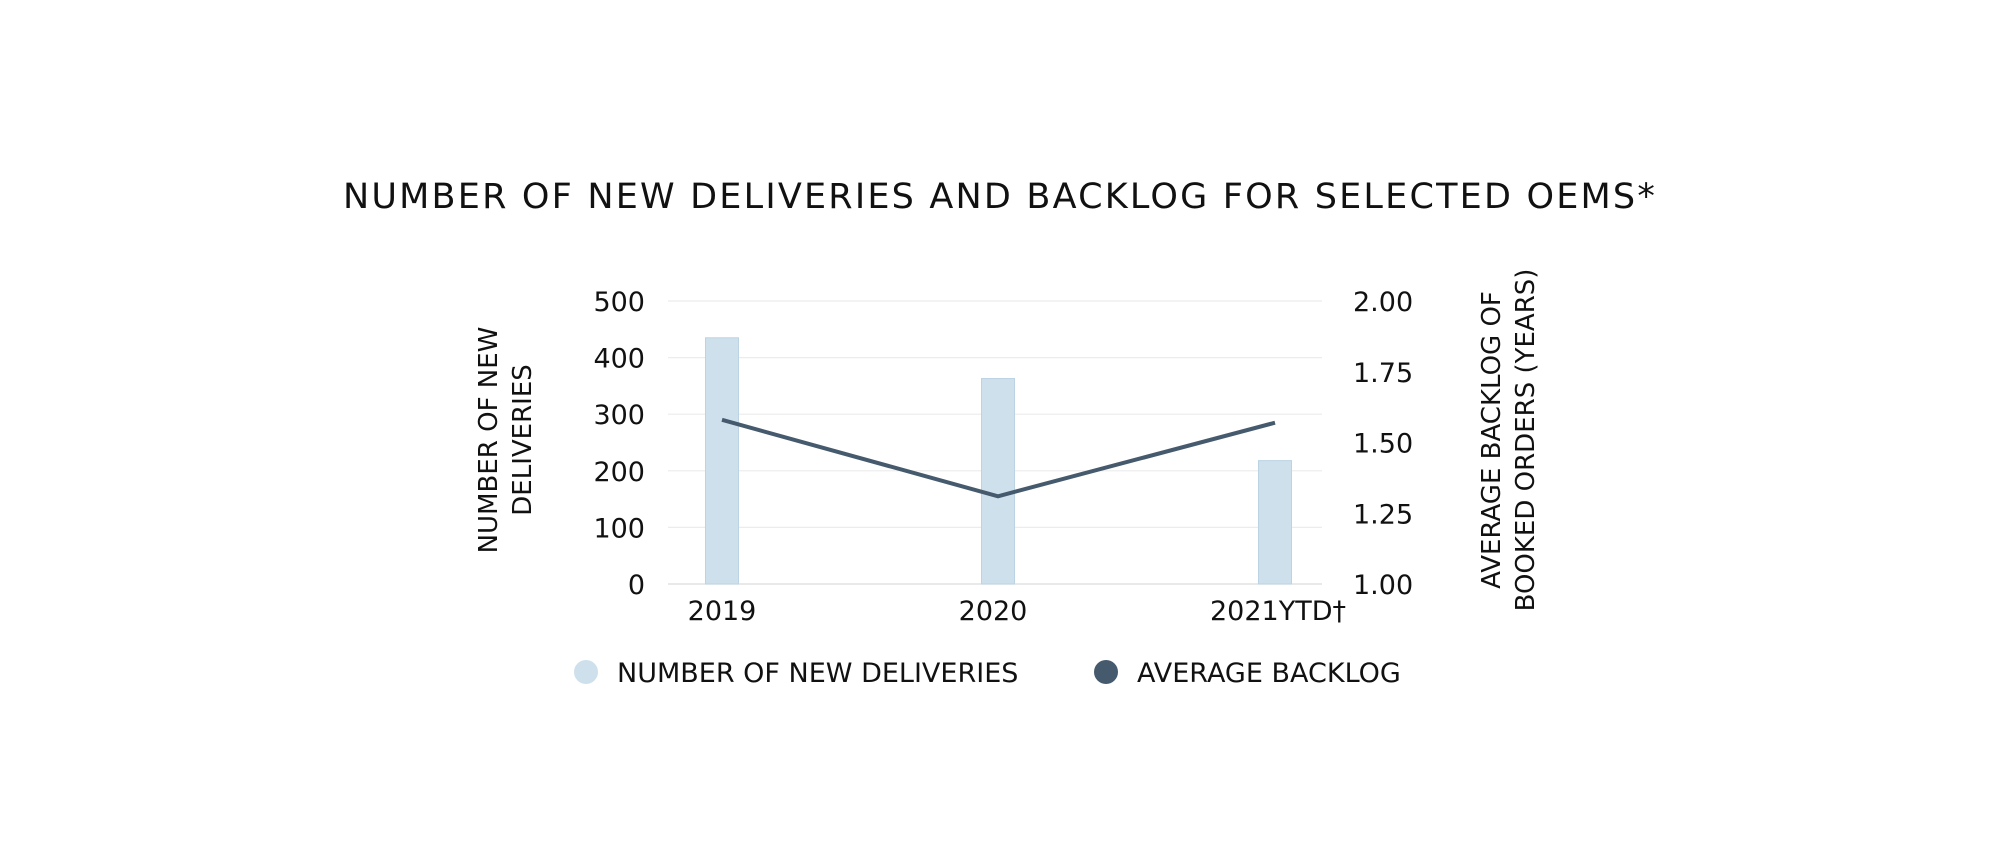  What do you see at coordinates (1509, 440) in the screenshot?
I see `right-axis-title: AVERAGE BACKLOG OF BOOKED ORDERS (YEARS)` at bounding box center [1509, 440].